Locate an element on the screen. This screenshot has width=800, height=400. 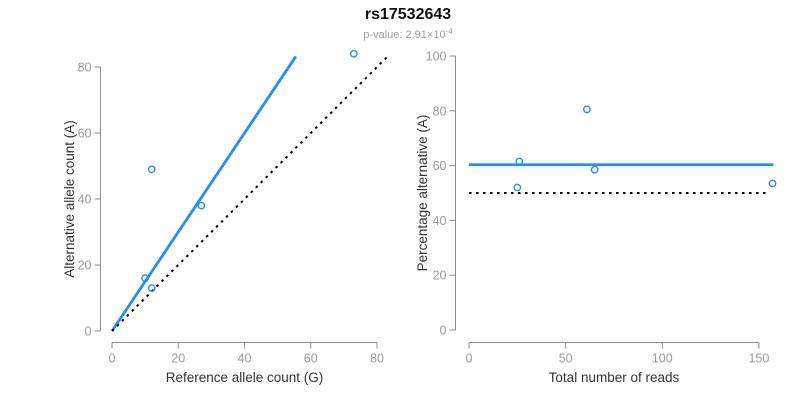
pvalue-exponent: -4 is located at coordinates (449, 31).